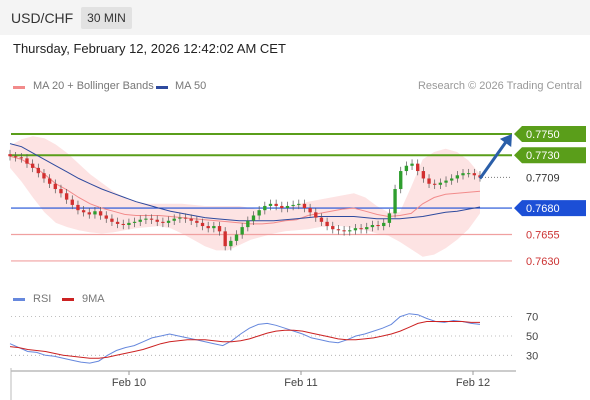 The image size is (590, 400). What do you see at coordinates (505, 140) in the screenshot?
I see `projection-arrowhead` at bounding box center [505, 140].